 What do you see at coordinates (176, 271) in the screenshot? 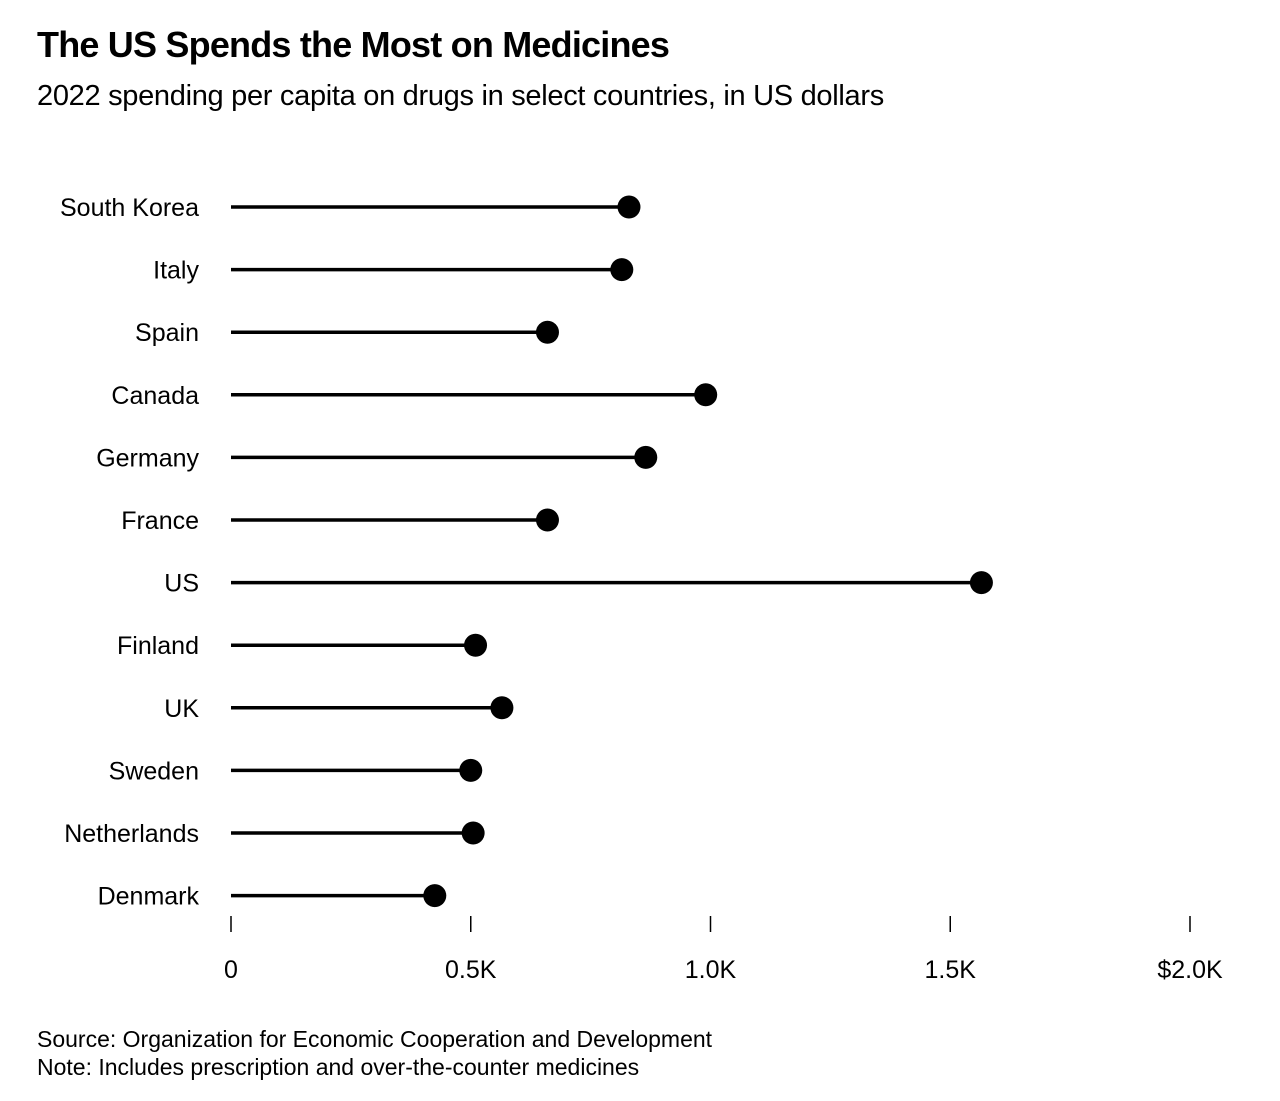
I see `category-label: Italy` at bounding box center [176, 271].